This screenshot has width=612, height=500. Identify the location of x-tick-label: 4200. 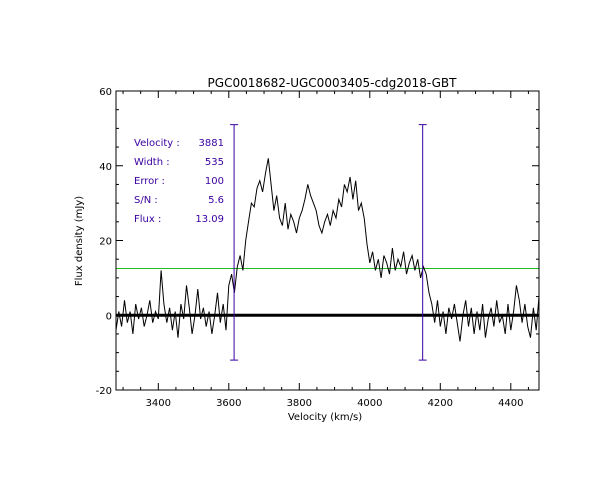
(440, 403).